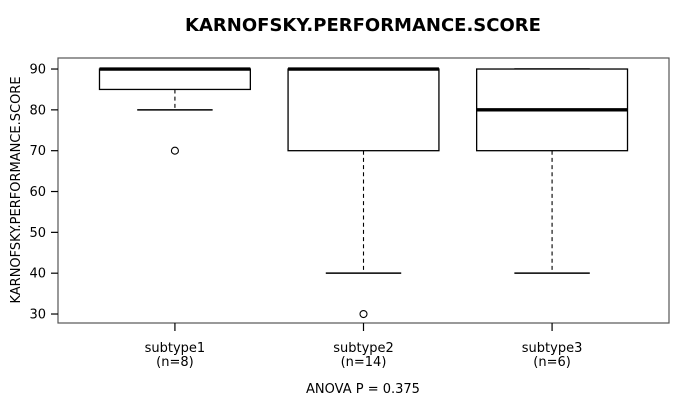 The height and width of the screenshot is (400, 700). Describe the element at coordinates (175, 79) in the screenshot. I see `box-subtype1` at that location.